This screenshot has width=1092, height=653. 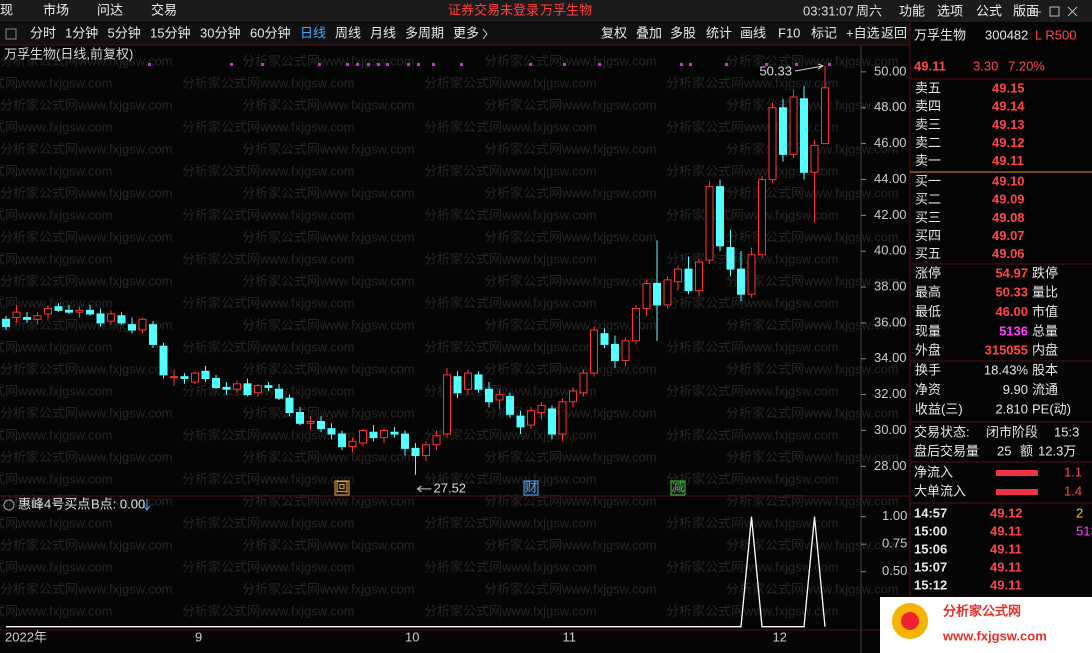 I want to click on arrow, so click(x=424, y=489).